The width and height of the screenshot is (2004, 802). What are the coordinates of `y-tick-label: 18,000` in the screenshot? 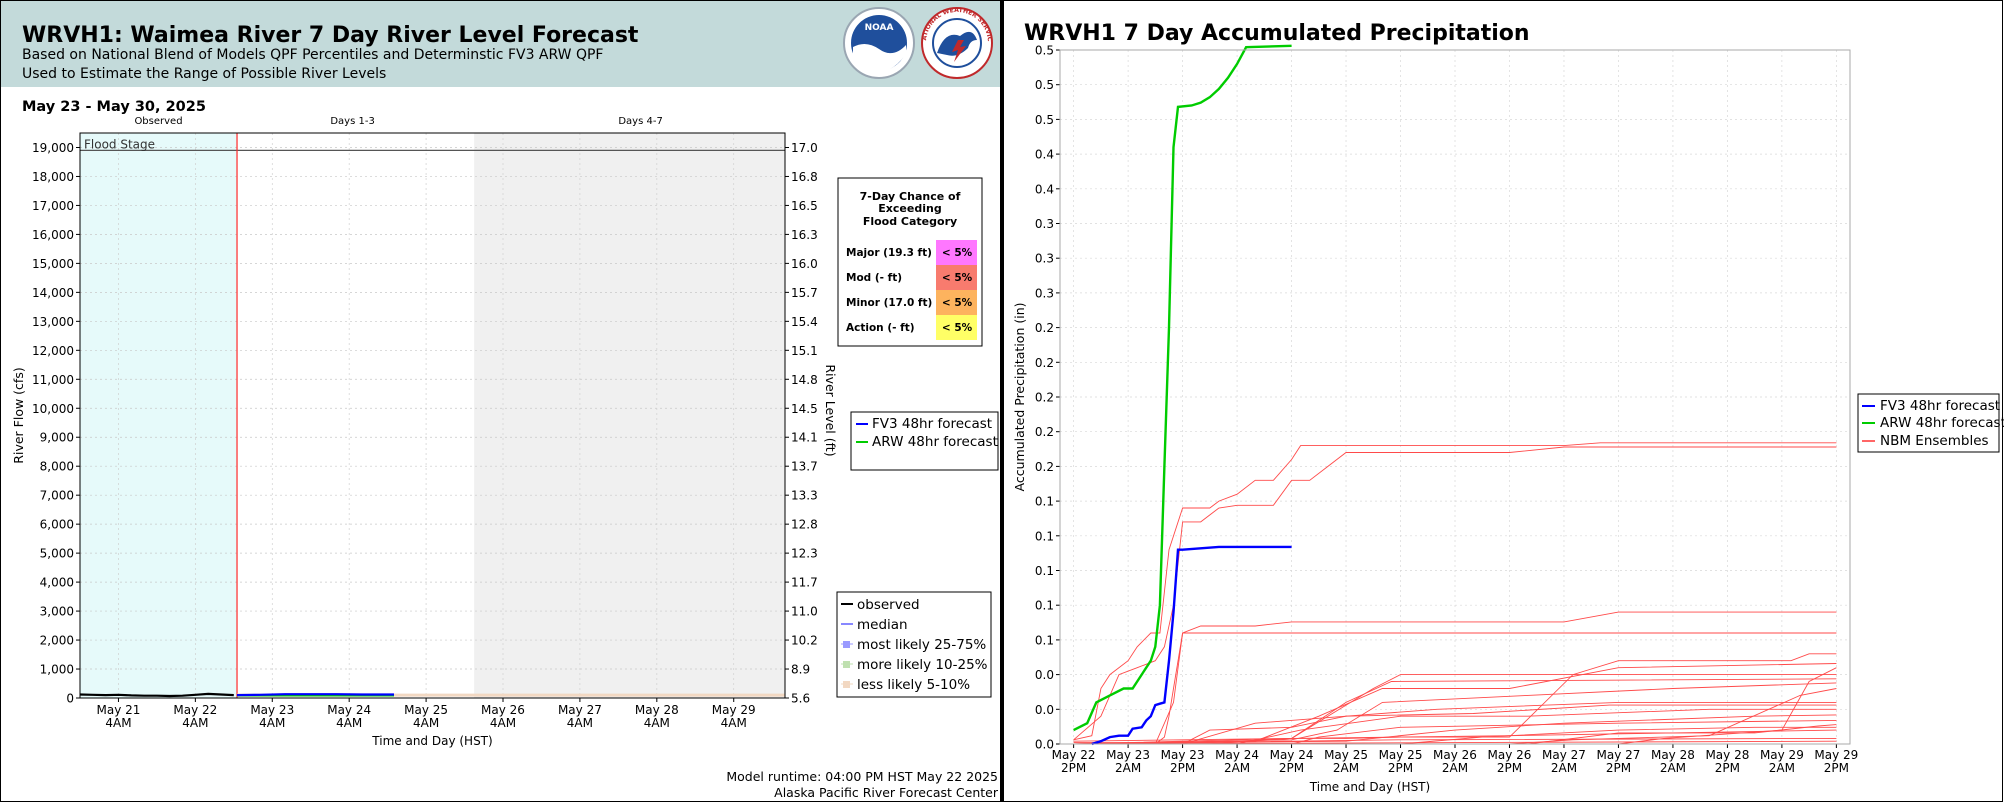 It's located at (53, 177).